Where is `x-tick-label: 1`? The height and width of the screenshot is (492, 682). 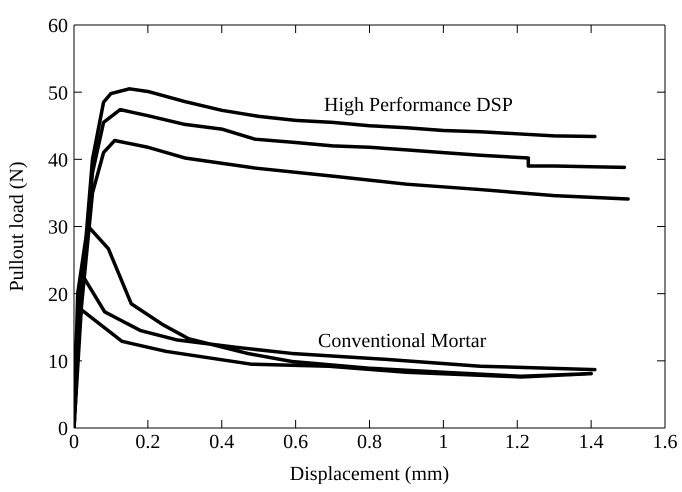
x-tick-label: 1 is located at coordinates (443, 442).